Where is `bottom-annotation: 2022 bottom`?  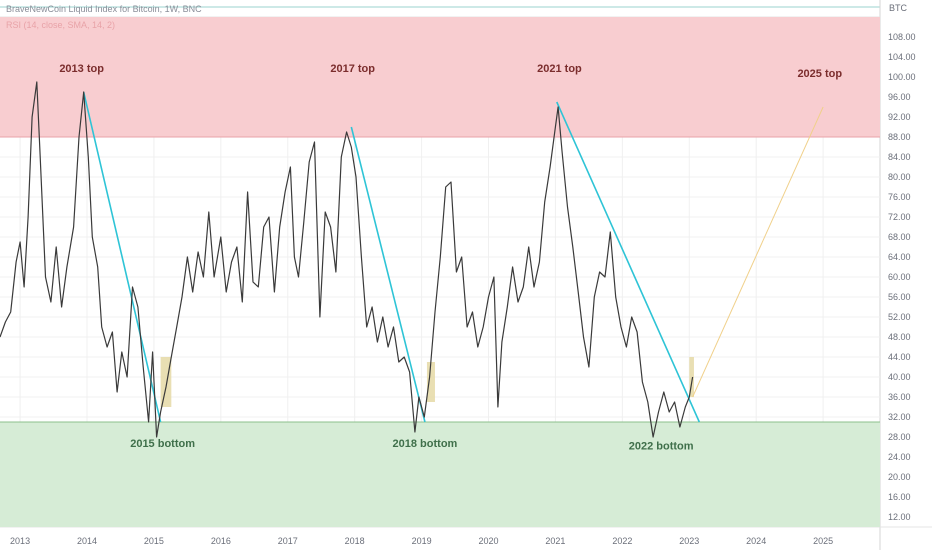
bottom-annotation: 2022 bottom is located at coordinates (661, 447).